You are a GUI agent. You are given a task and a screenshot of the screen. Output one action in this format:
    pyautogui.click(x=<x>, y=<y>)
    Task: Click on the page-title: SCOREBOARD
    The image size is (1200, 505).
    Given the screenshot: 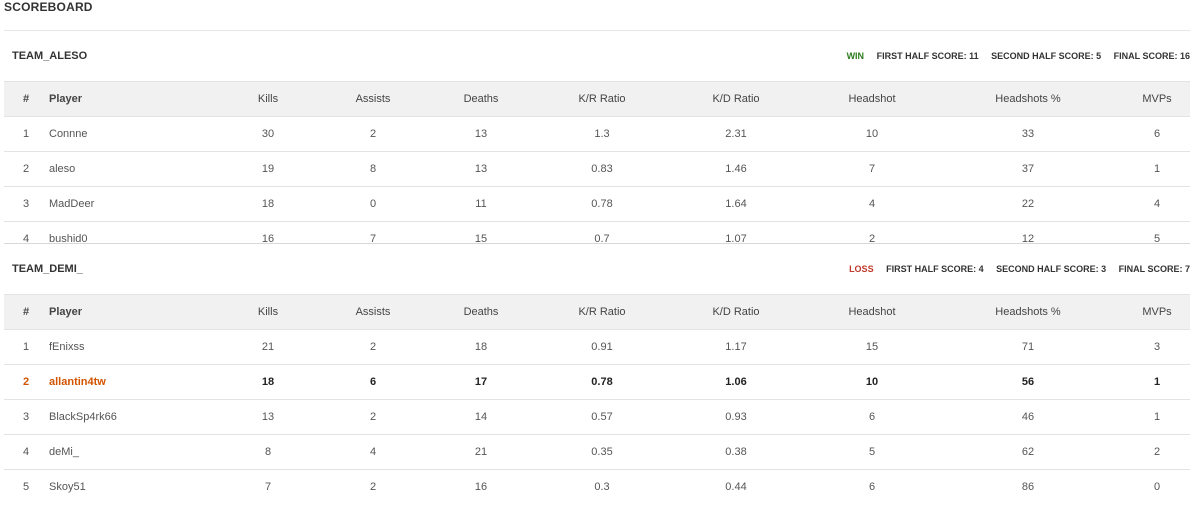 What is the action you would take?
    pyautogui.click(x=48, y=7)
    